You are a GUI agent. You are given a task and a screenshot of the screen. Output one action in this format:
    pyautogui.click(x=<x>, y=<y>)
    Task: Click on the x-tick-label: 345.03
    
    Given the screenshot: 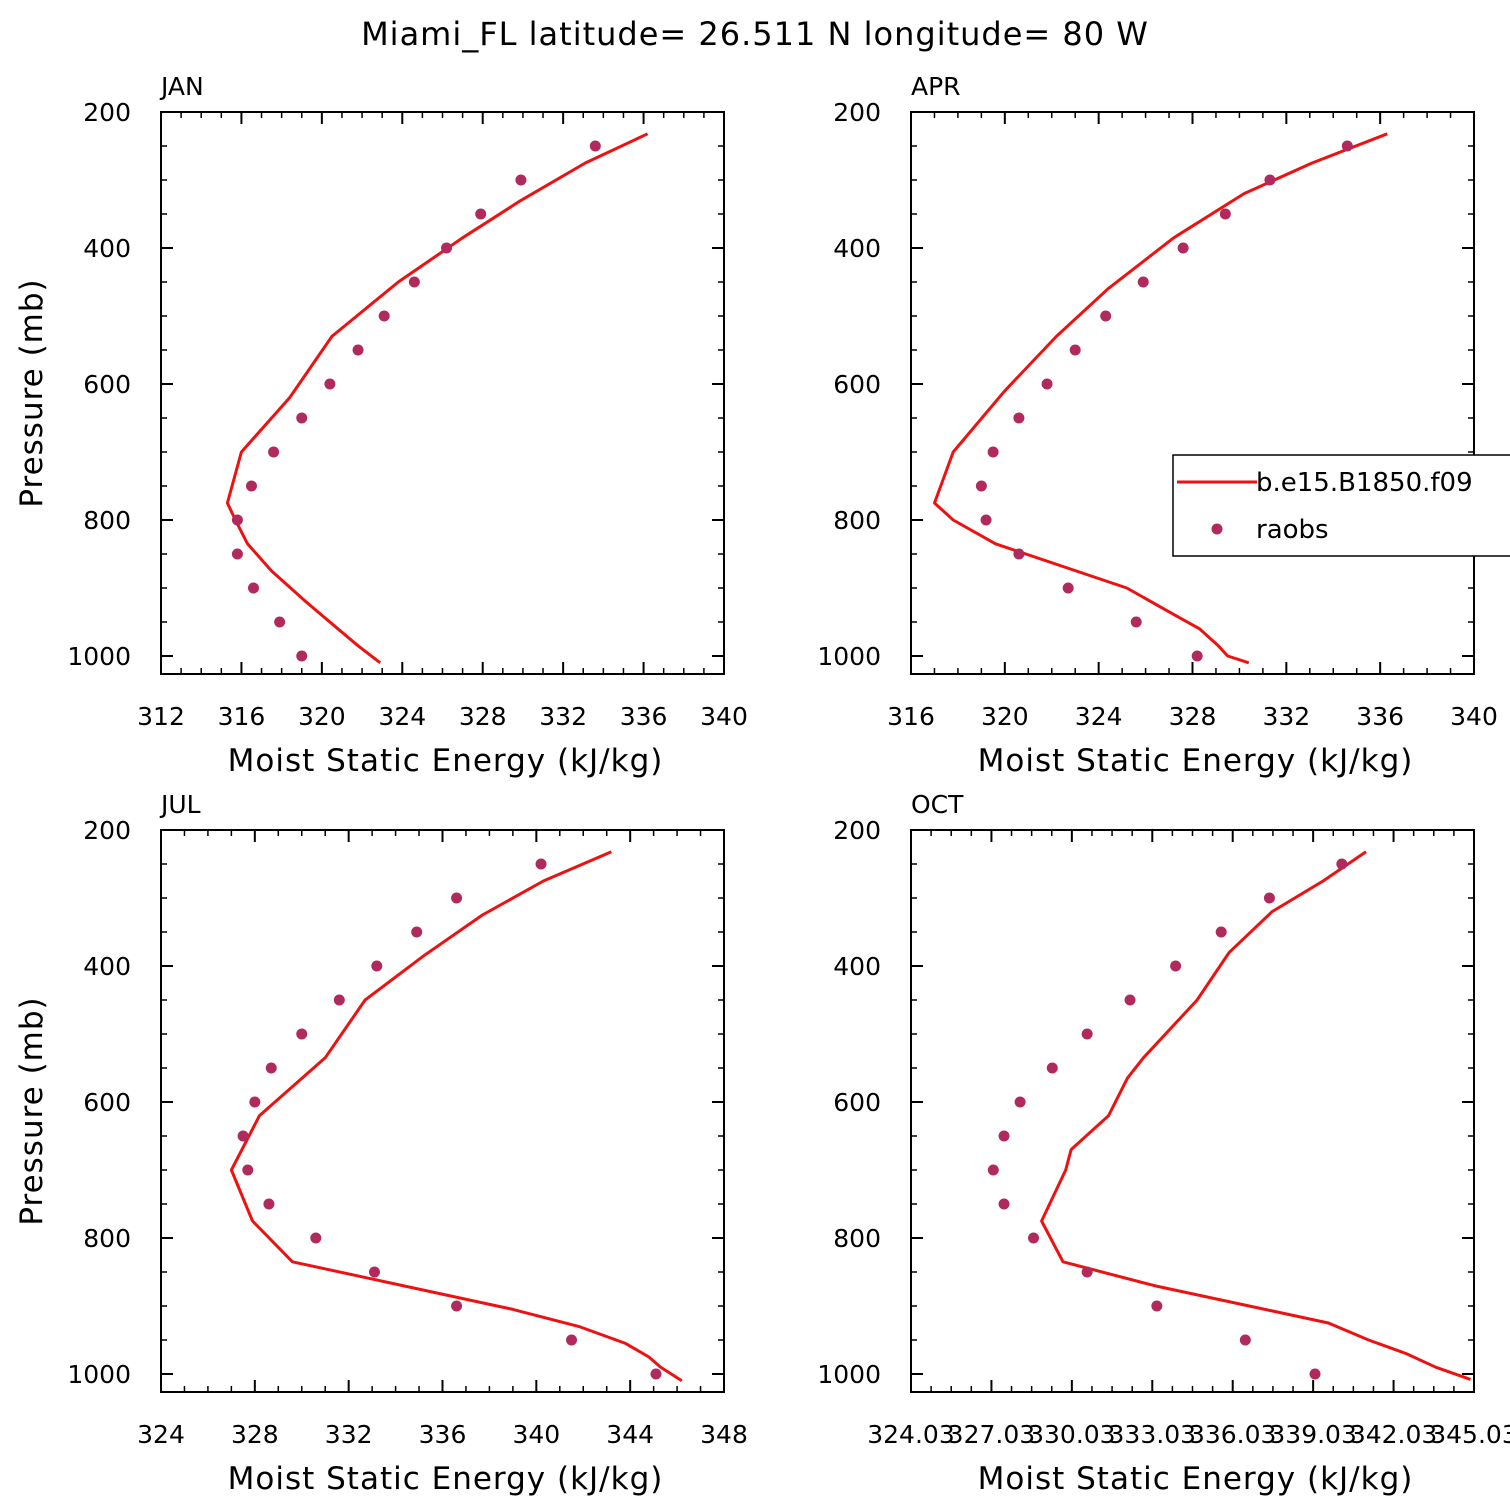 What is the action you would take?
    pyautogui.click(x=1470, y=1434)
    